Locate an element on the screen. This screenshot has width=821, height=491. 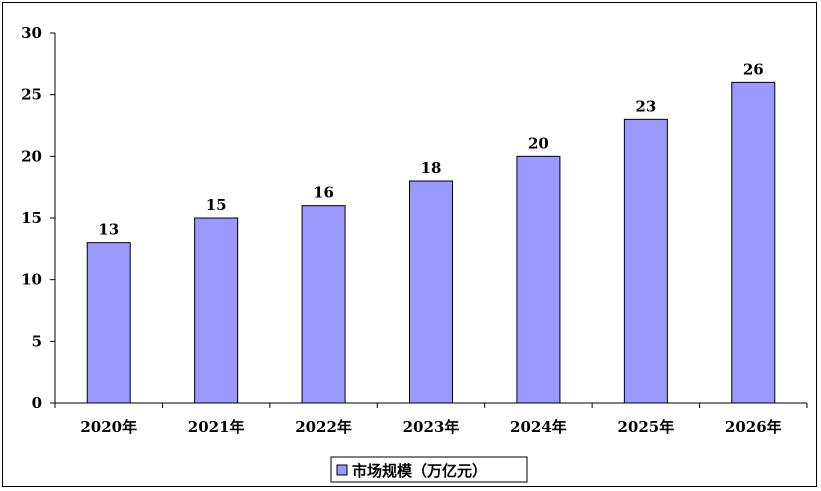
legend-box is located at coordinates (429, 469).